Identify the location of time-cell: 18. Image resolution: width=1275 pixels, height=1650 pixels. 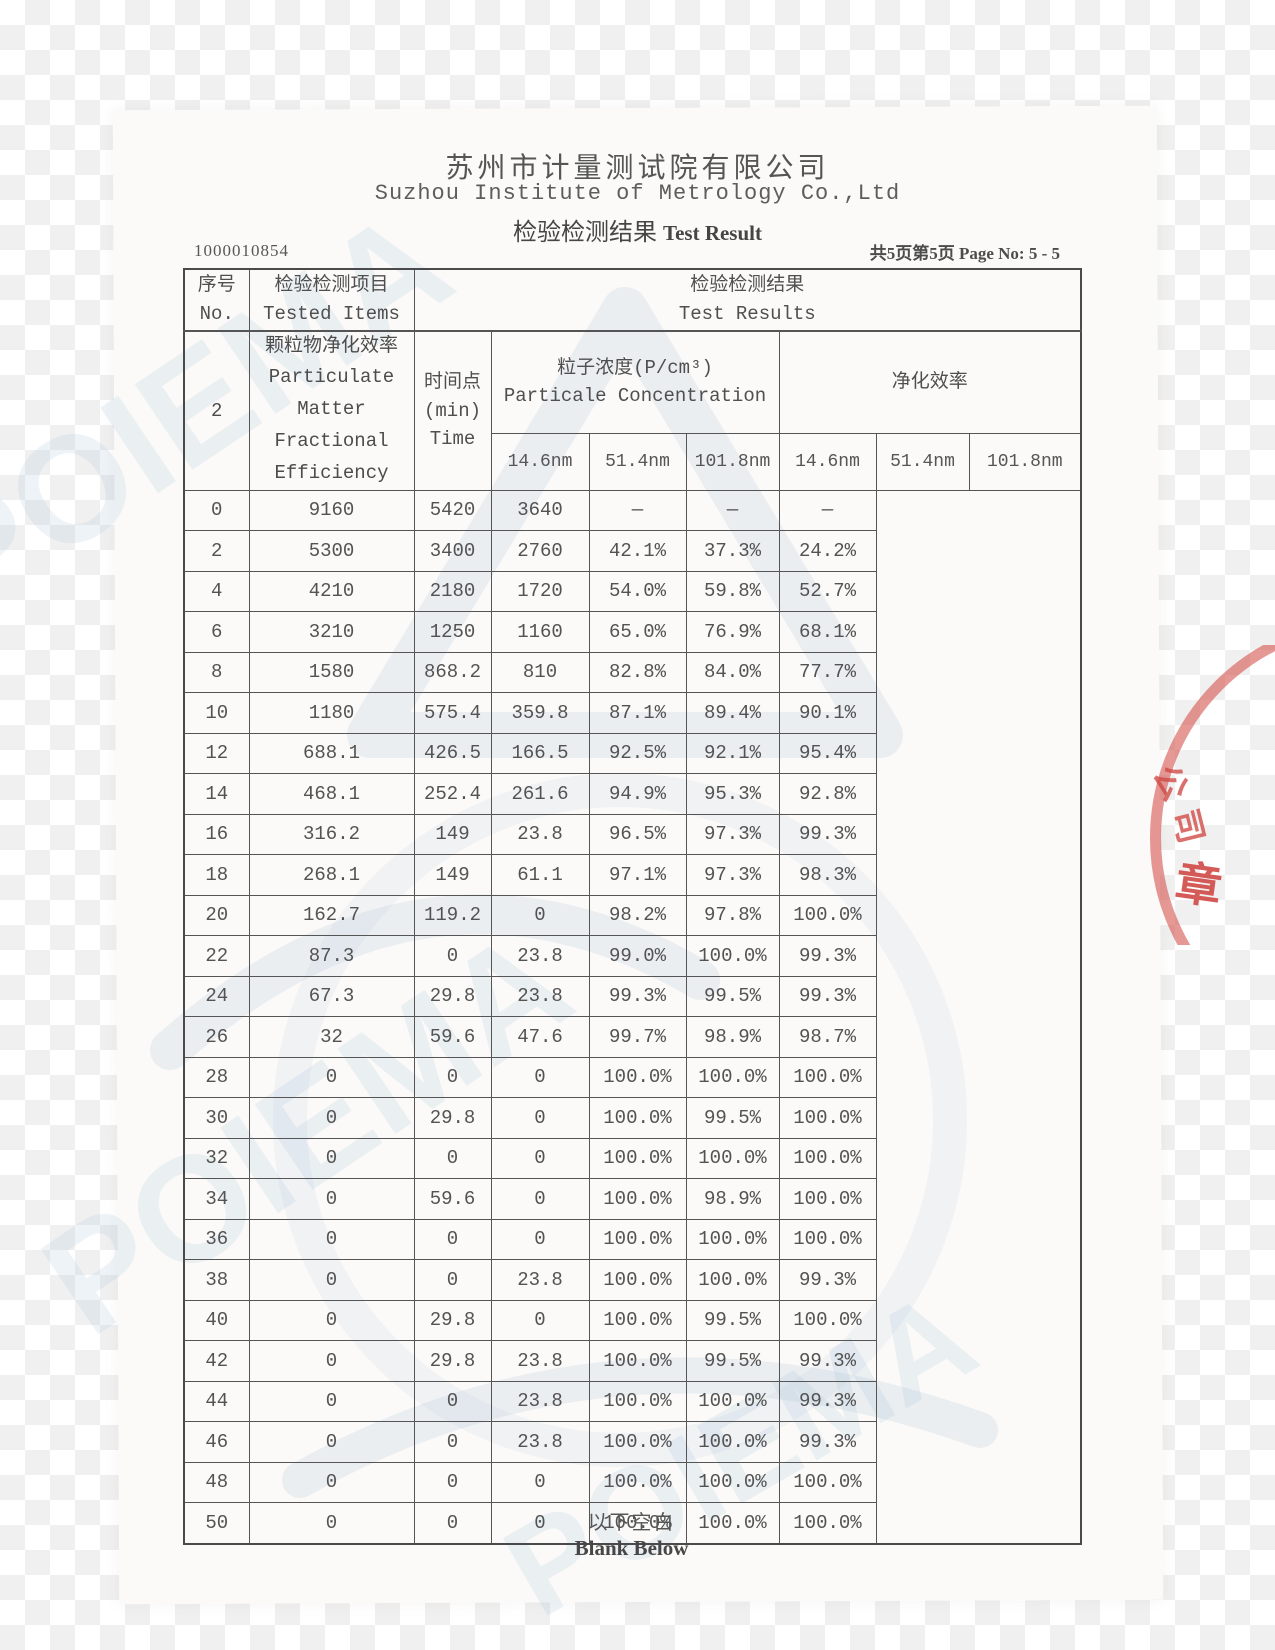
(216, 875).